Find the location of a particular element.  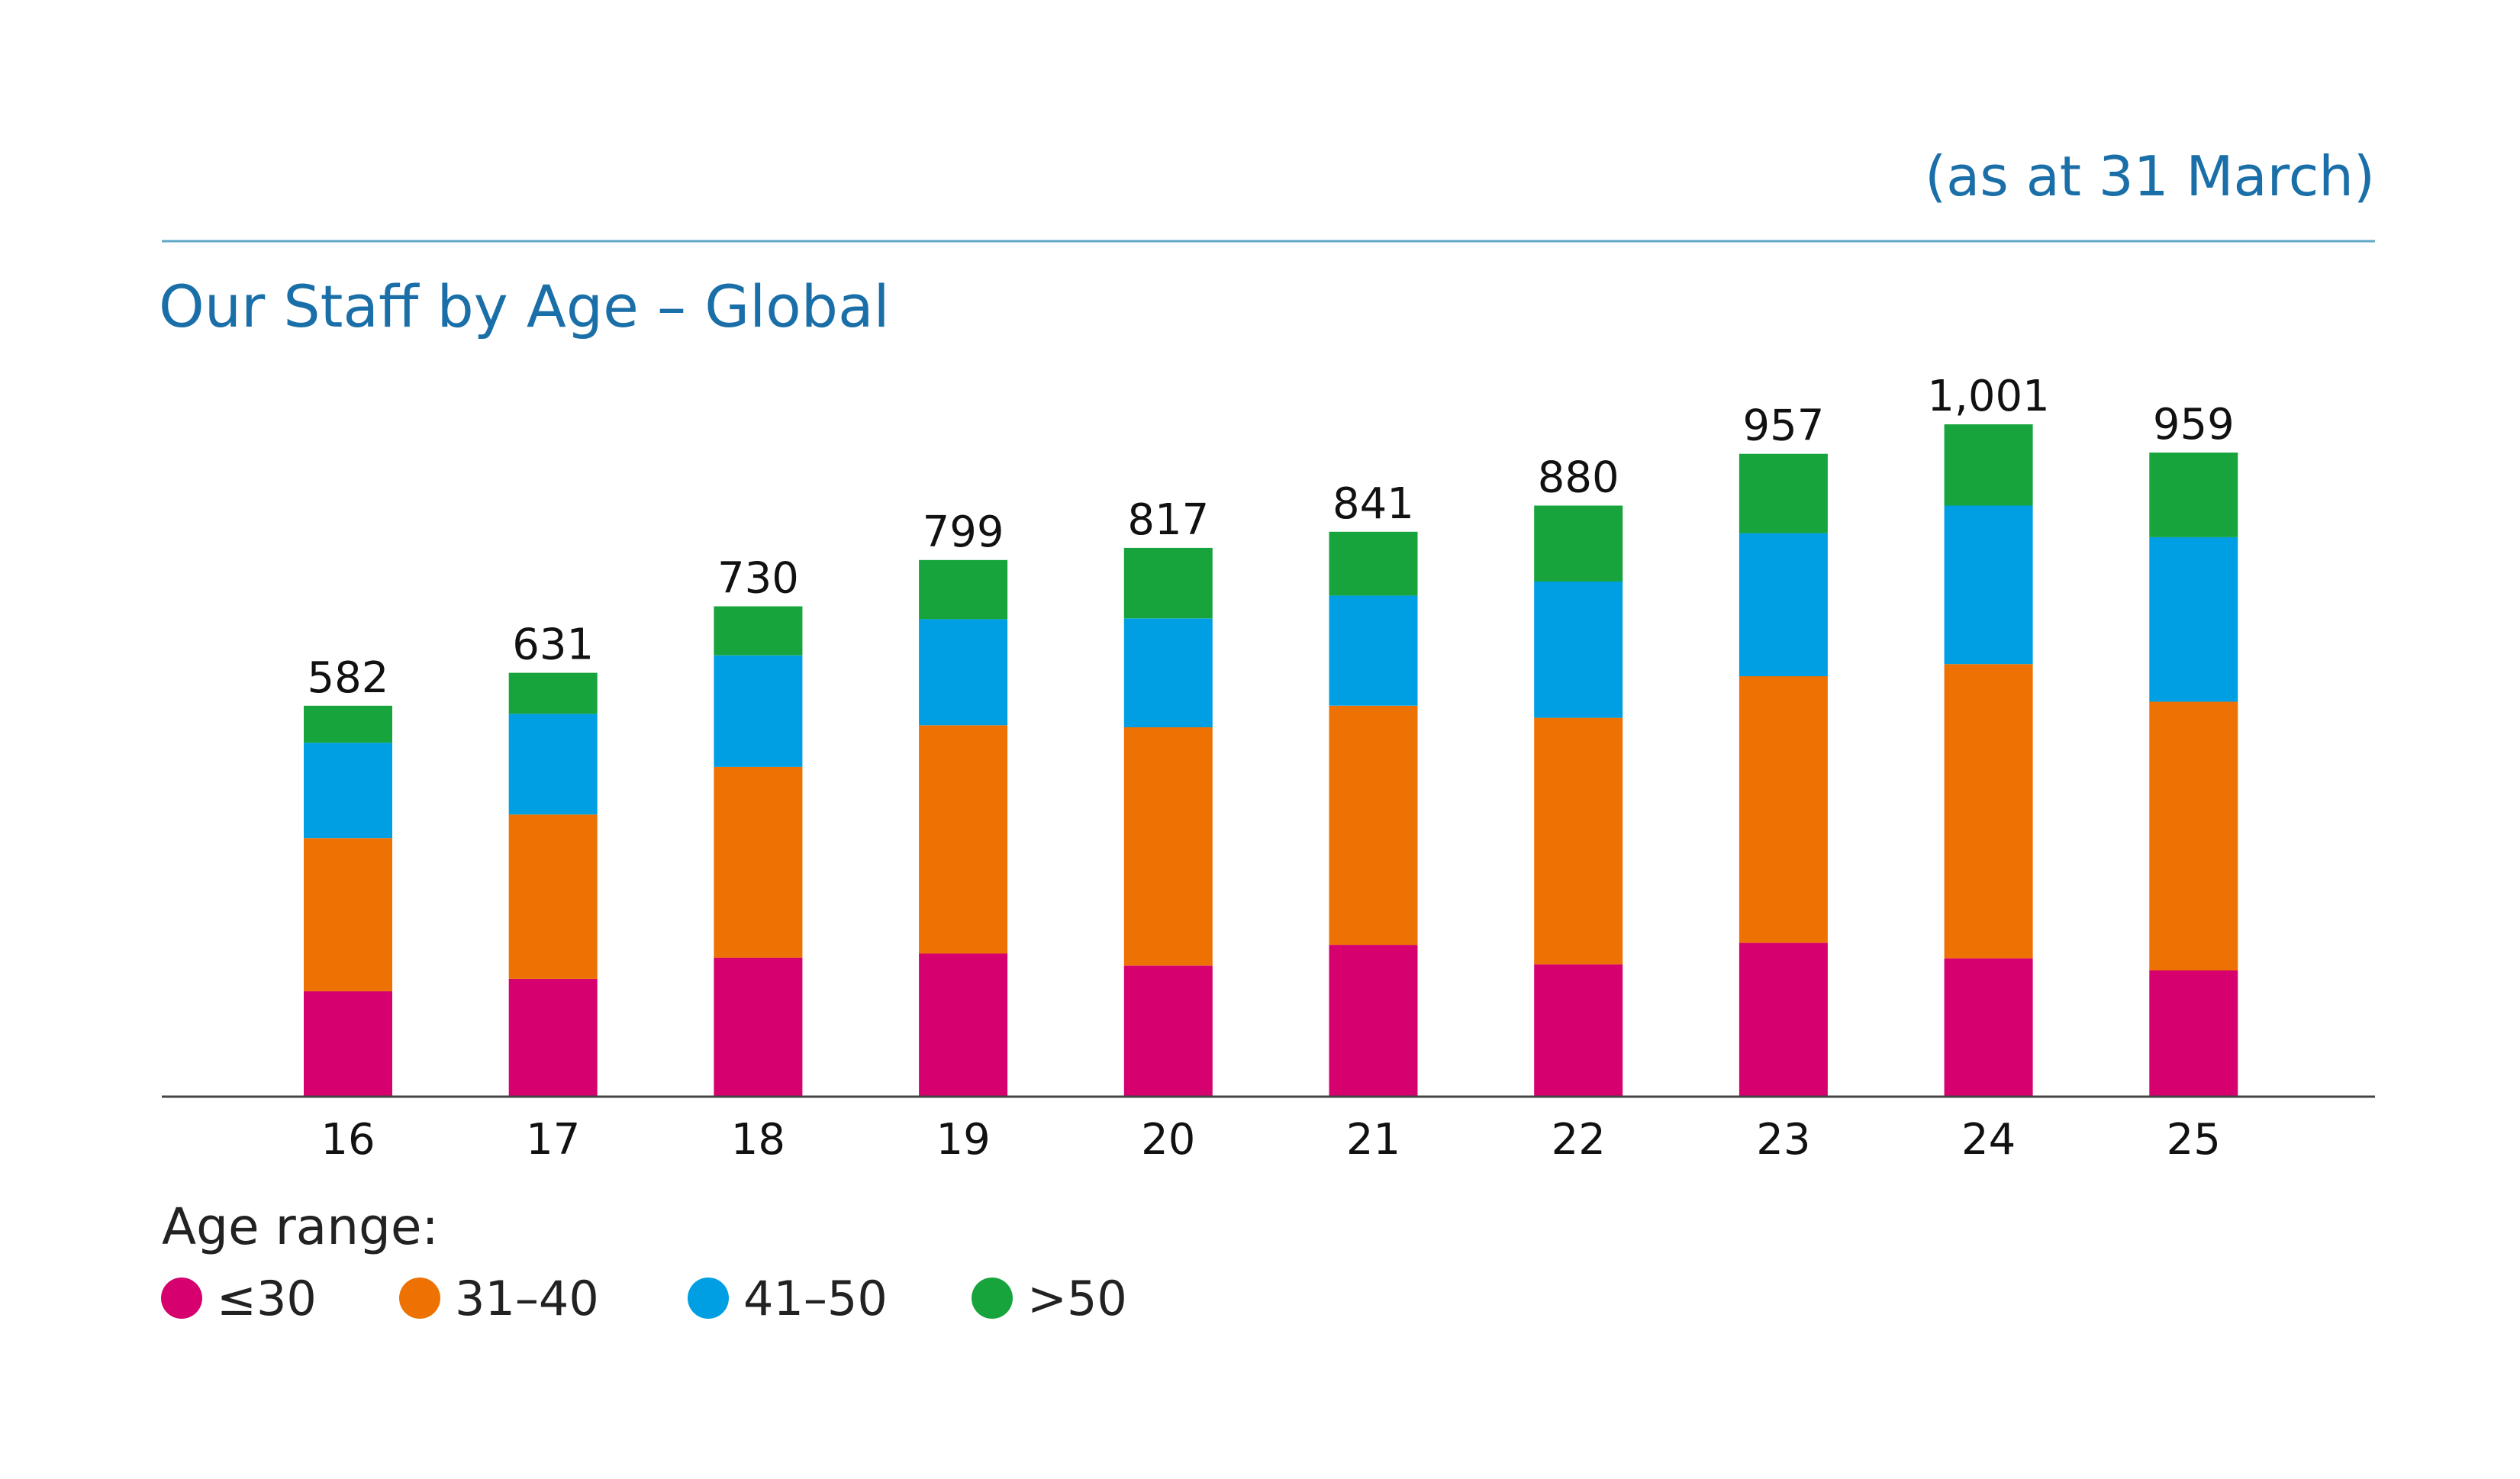

total-label: 582 is located at coordinates (348, 678).